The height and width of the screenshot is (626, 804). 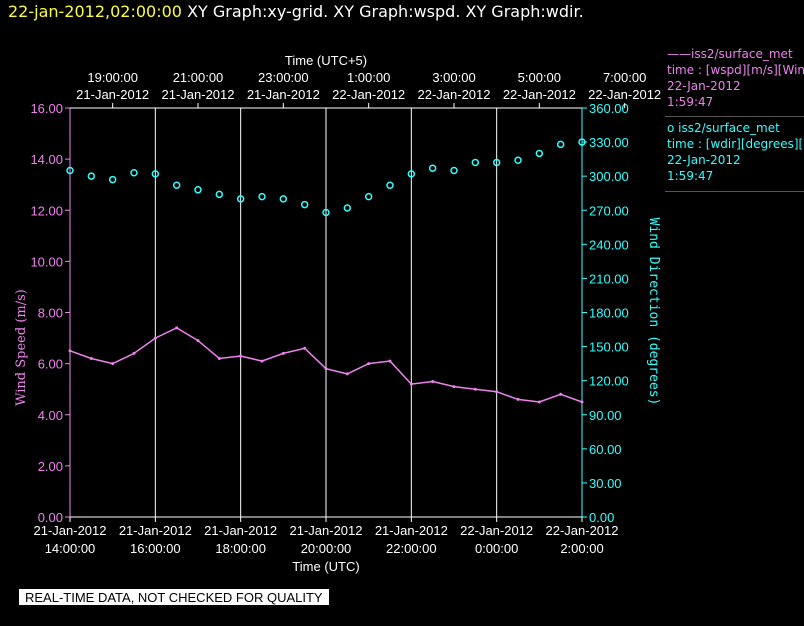 What do you see at coordinates (496, 548) in the screenshot?
I see `x-bottom-tick-time: 0:00:00` at bounding box center [496, 548].